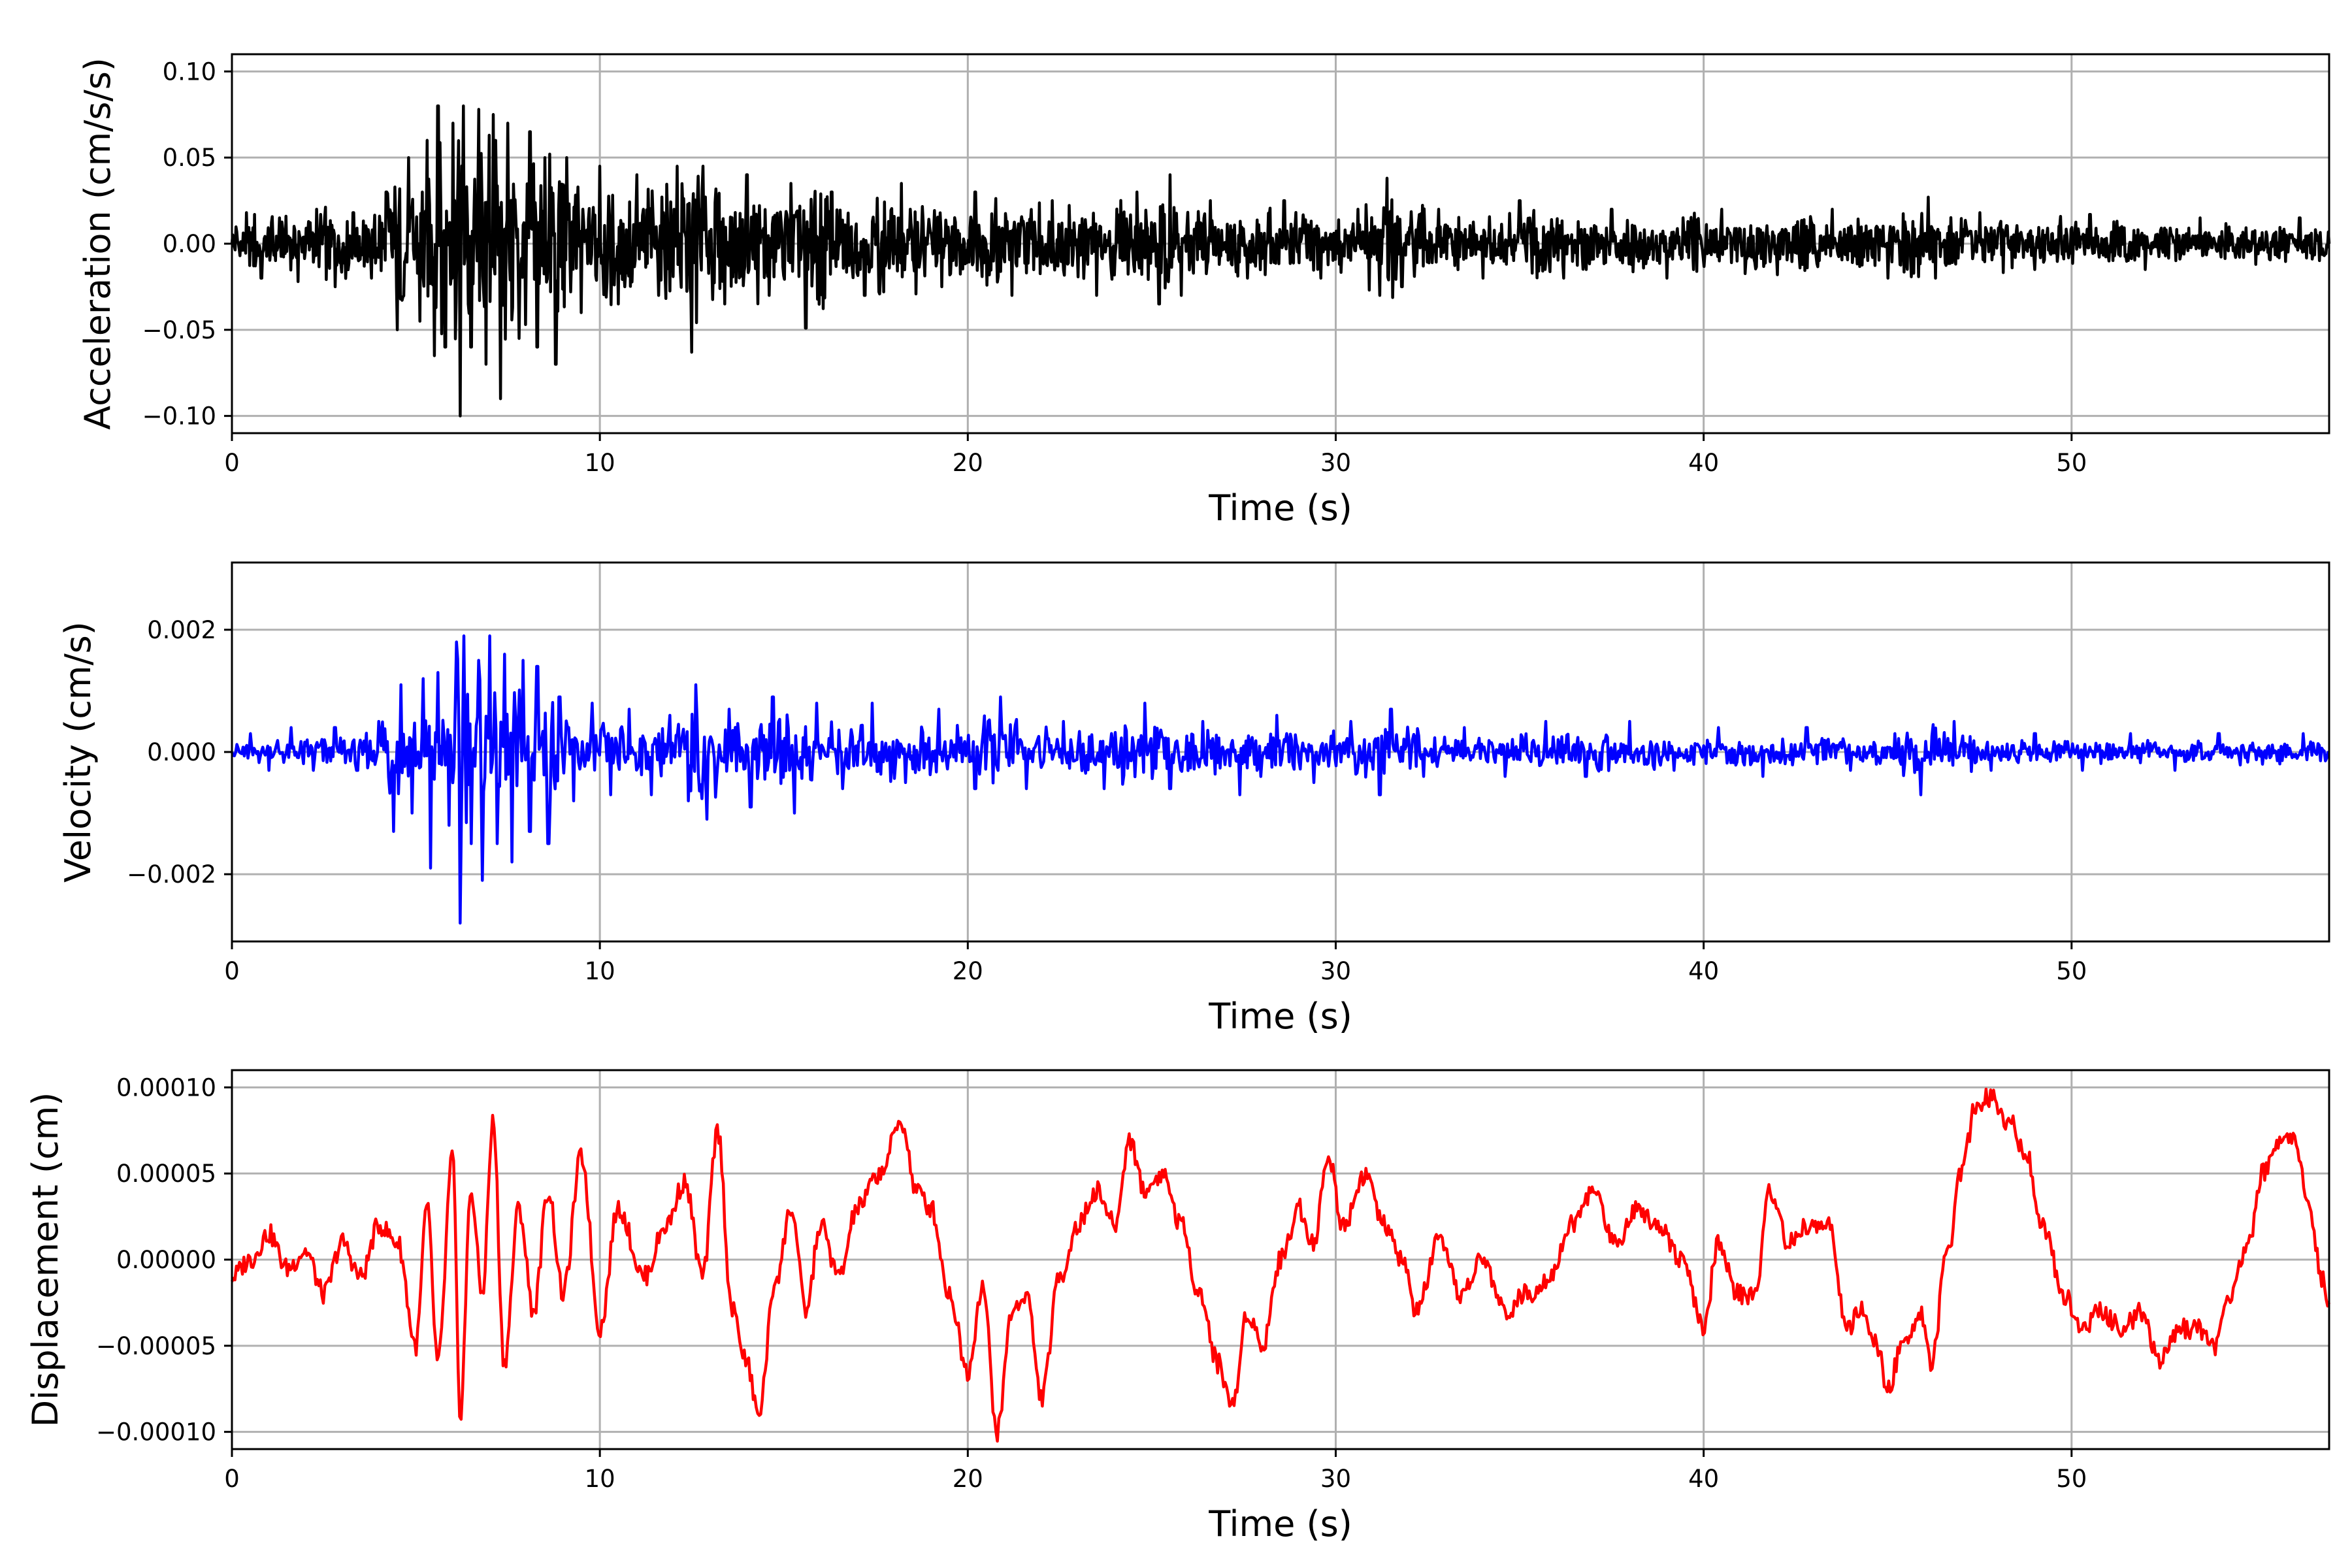 The width and height of the screenshot is (2352, 1568). Describe the element at coordinates (189, 244) in the screenshot. I see `y-tick-label: 0.00` at that location.